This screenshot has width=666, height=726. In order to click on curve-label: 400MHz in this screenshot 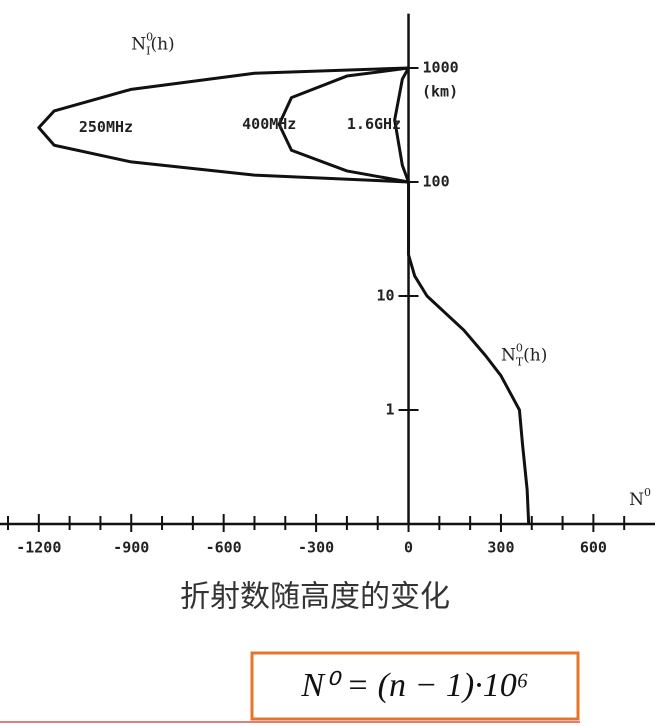, I will do `click(269, 124)`.